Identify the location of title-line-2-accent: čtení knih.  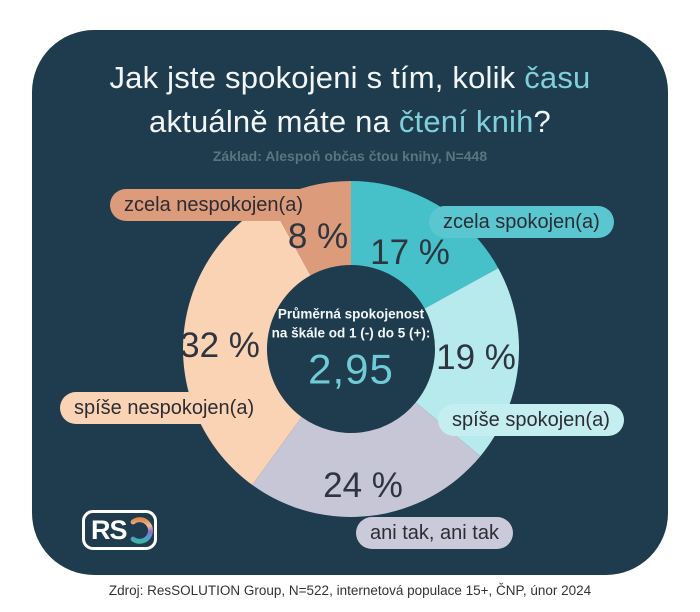
(466, 121).